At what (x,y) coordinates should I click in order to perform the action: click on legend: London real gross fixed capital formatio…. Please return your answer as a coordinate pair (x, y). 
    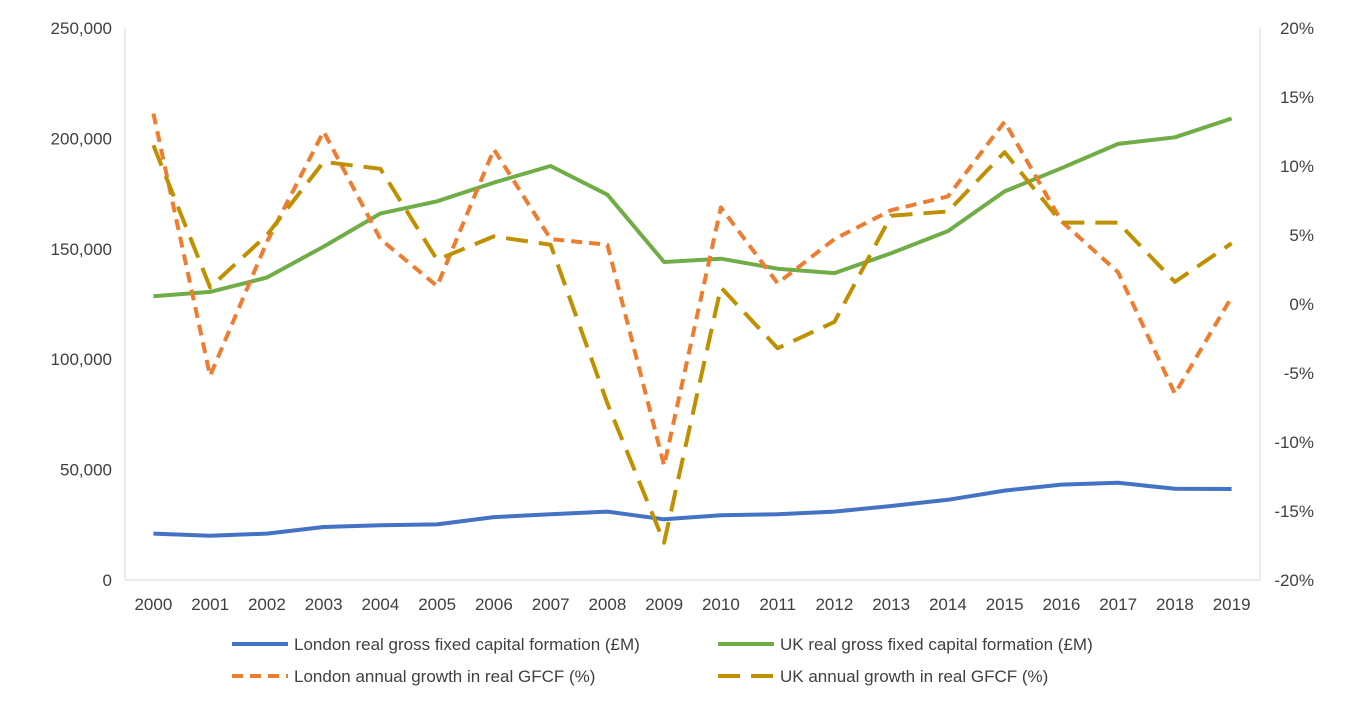
    Looking at the image, I should click on (662, 660).